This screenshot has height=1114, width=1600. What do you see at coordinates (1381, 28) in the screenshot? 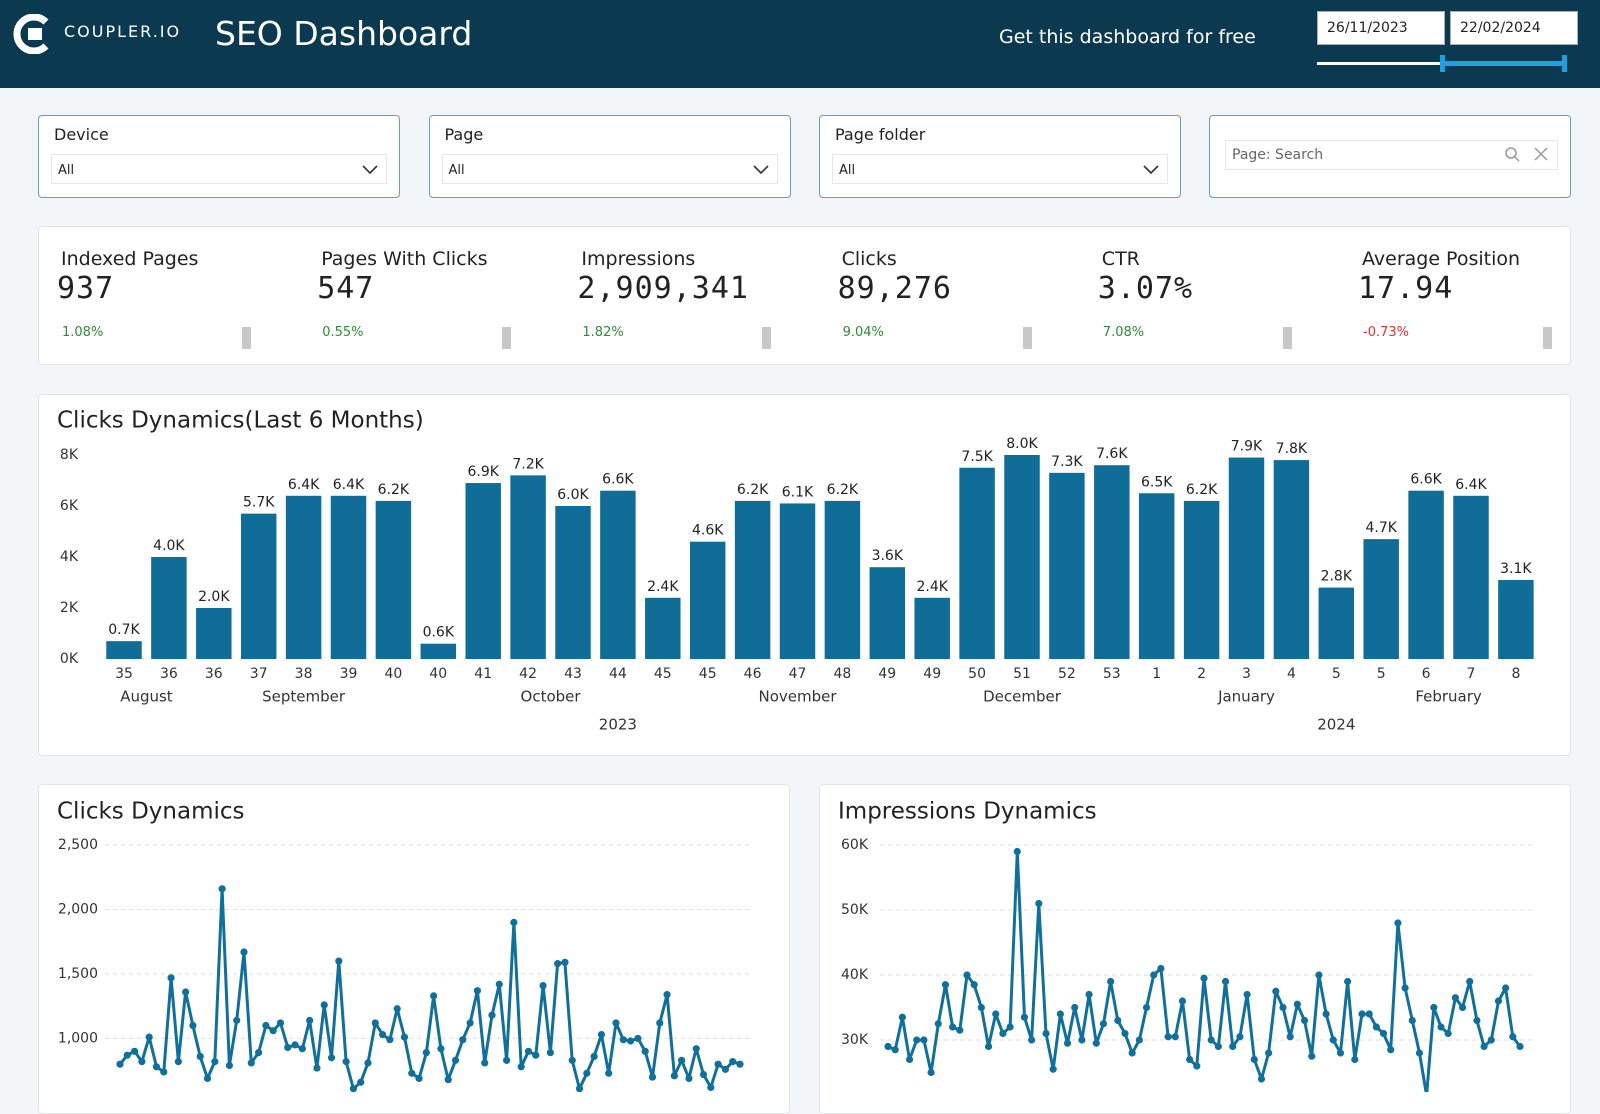
I see `date-start: 26/11/2023` at bounding box center [1381, 28].